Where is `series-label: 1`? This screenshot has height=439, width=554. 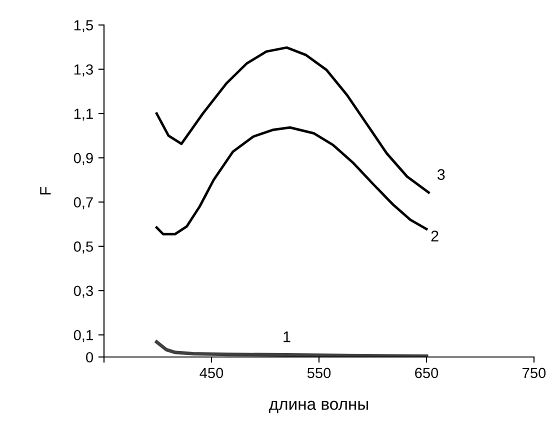 series-label: 1 is located at coordinates (287, 337).